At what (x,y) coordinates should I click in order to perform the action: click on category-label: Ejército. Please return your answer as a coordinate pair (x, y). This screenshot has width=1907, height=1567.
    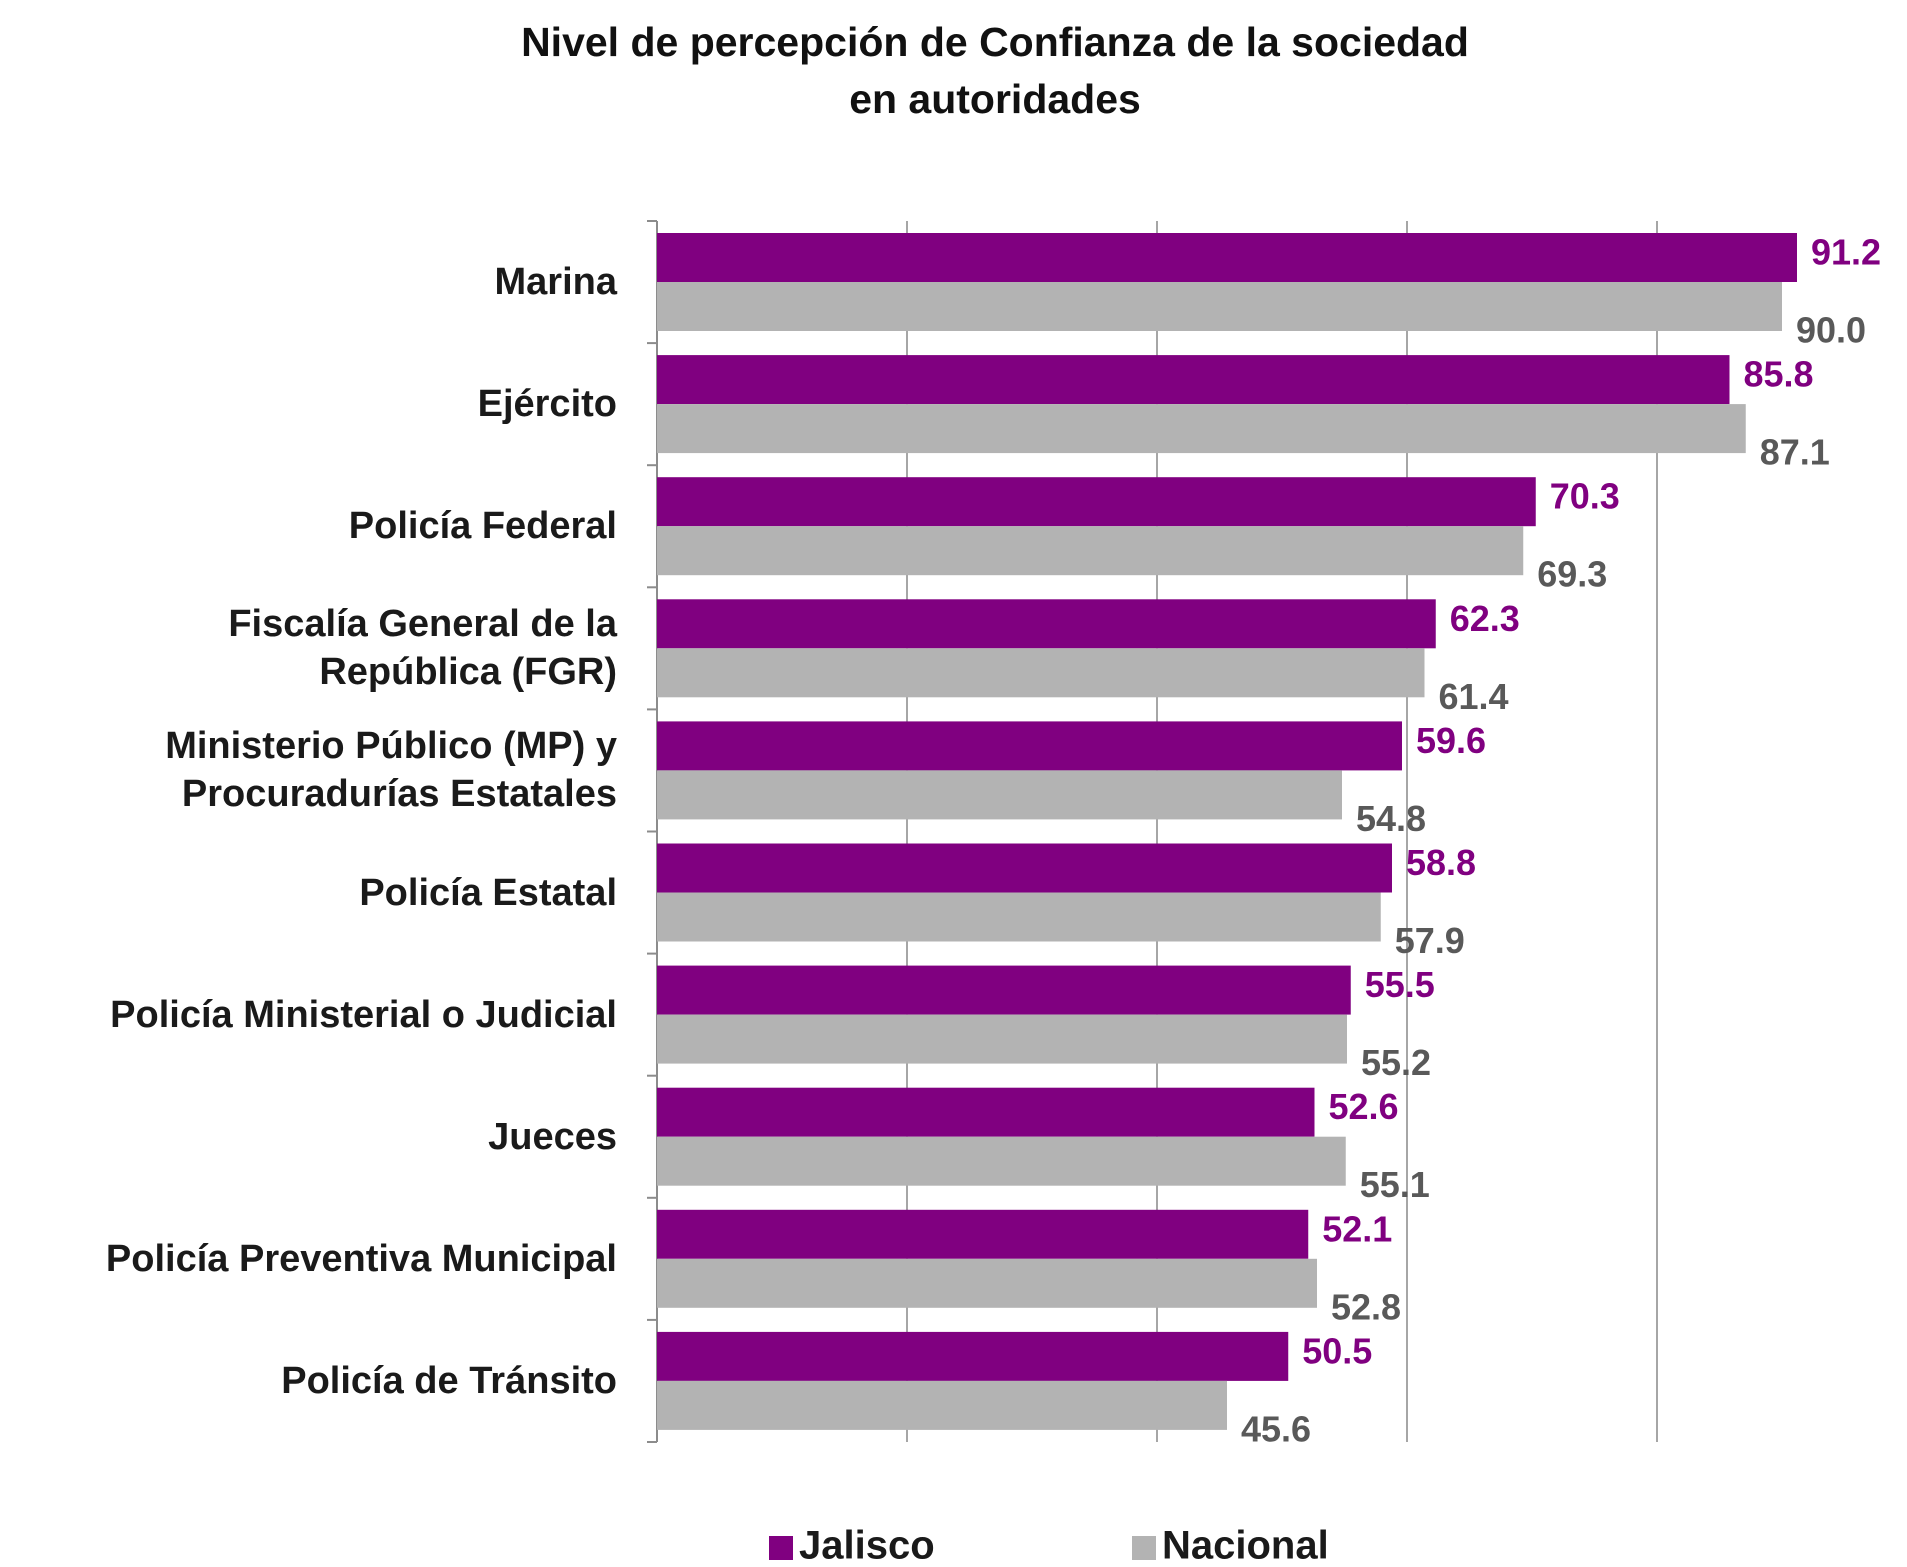
    Looking at the image, I should click on (547, 404).